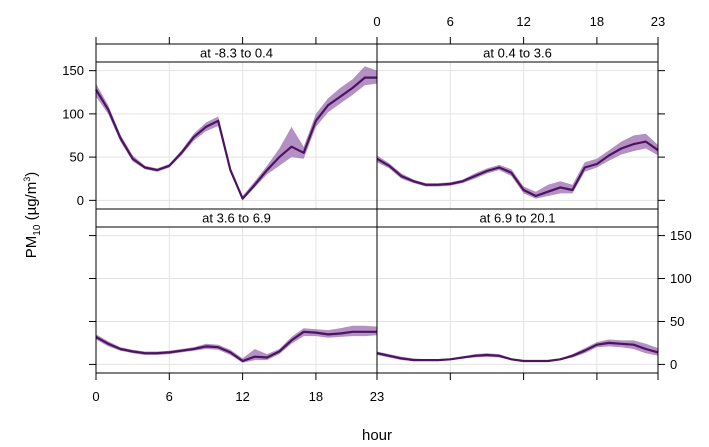 The width and height of the screenshot is (709, 447). I want to click on y-tick-label-right-50: 50, so click(677, 321).